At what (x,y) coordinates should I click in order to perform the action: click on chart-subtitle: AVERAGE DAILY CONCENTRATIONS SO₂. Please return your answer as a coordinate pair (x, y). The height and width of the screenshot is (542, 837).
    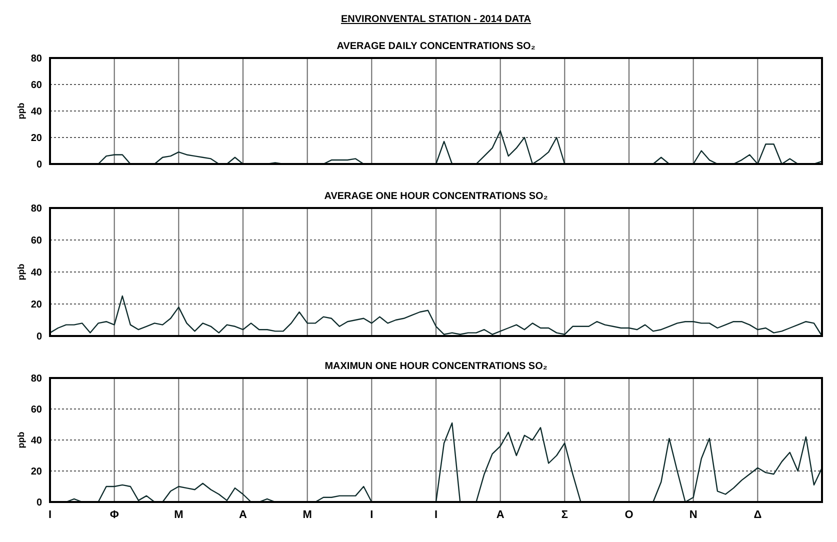
    Looking at the image, I should click on (436, 46).